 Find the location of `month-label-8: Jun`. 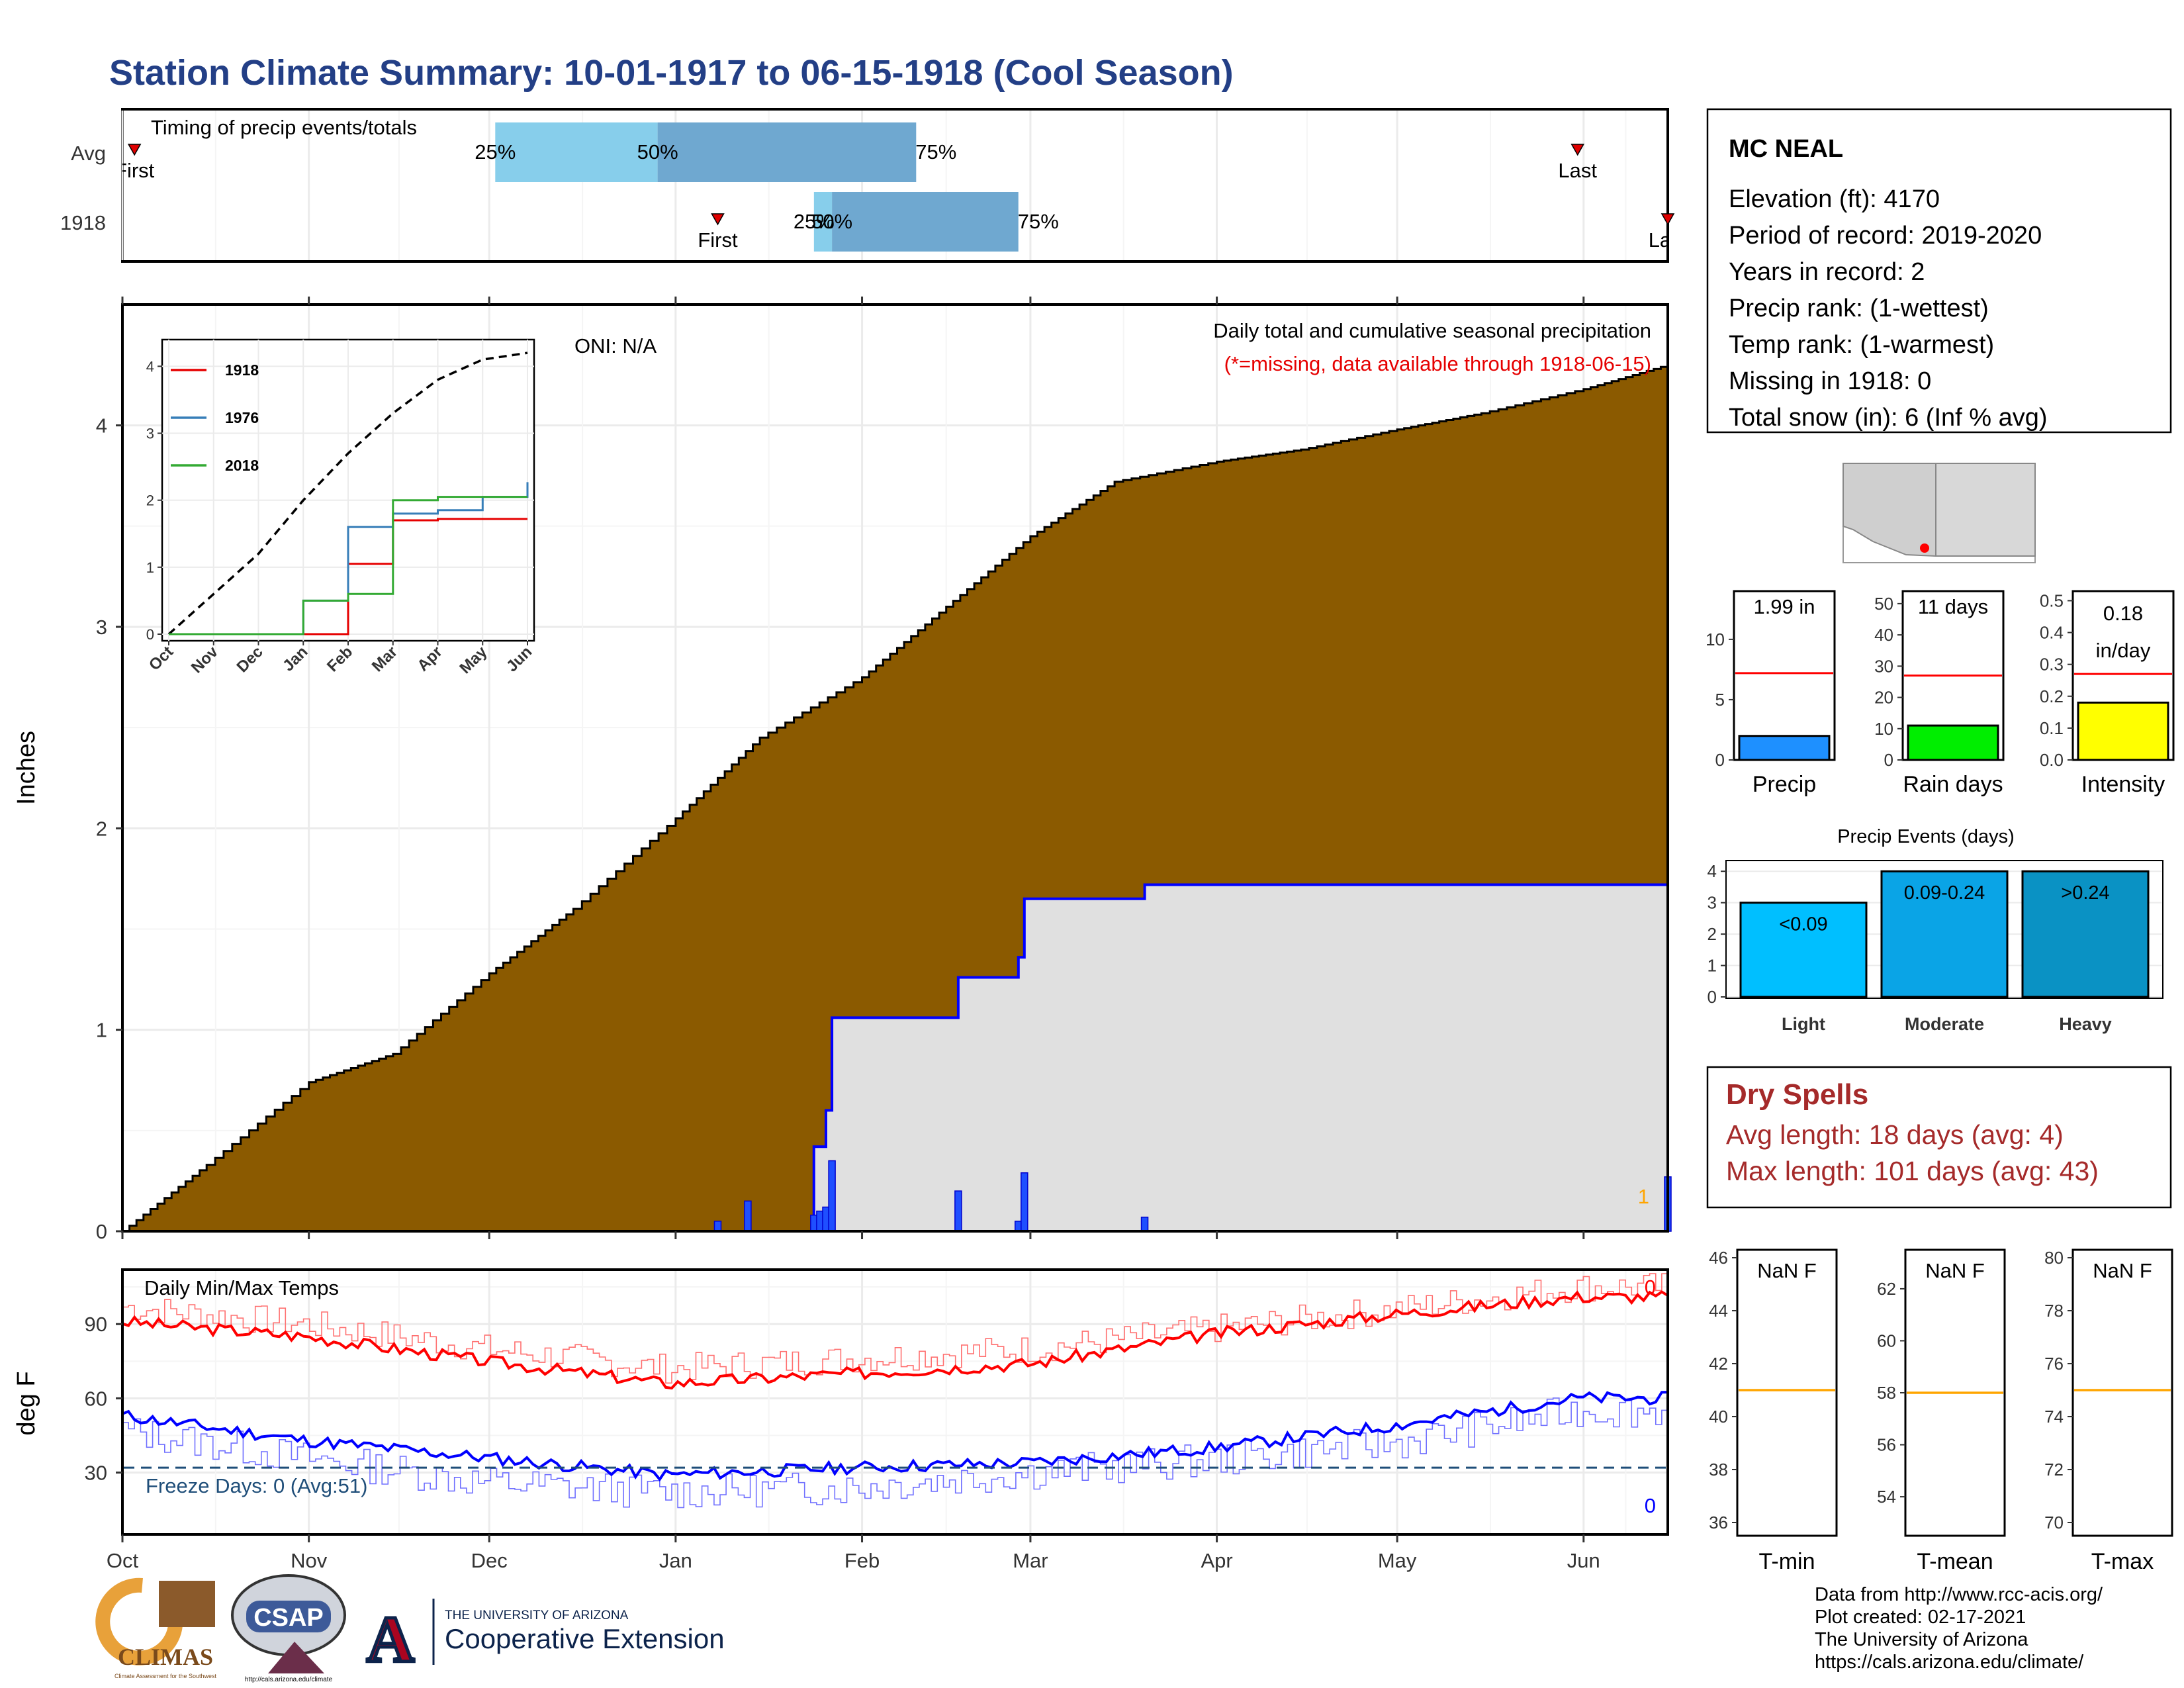

month-label-8: Jun is located at coordinates (1584, 1560).